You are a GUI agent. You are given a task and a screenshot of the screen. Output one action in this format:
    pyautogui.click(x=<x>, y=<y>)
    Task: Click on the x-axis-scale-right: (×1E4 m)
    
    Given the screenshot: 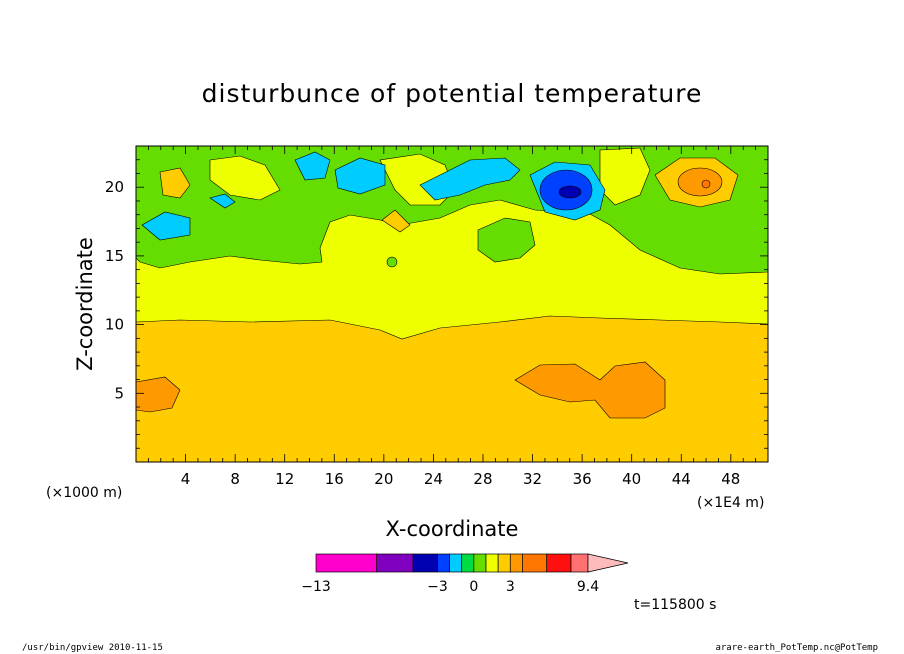 What is the action you would take?
    pyautogui.click(x=730, y=503)
    